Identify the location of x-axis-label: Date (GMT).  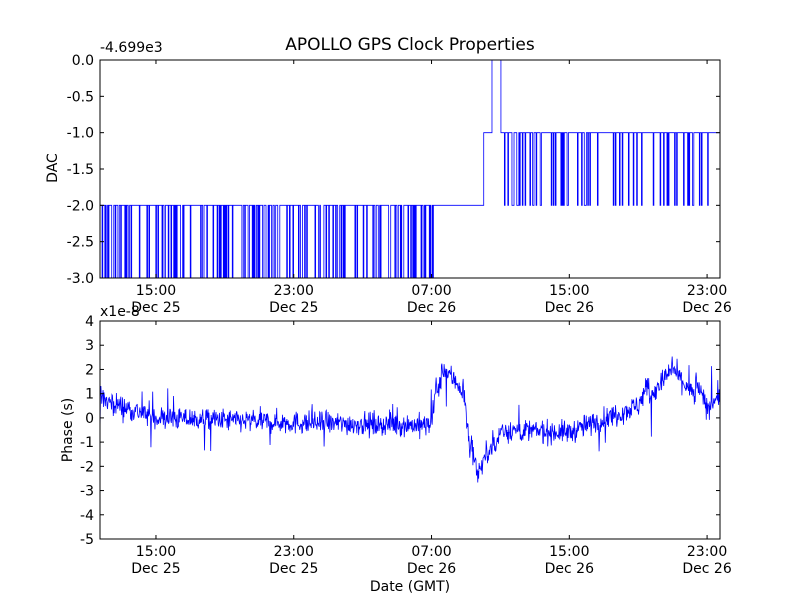
(410, 587).